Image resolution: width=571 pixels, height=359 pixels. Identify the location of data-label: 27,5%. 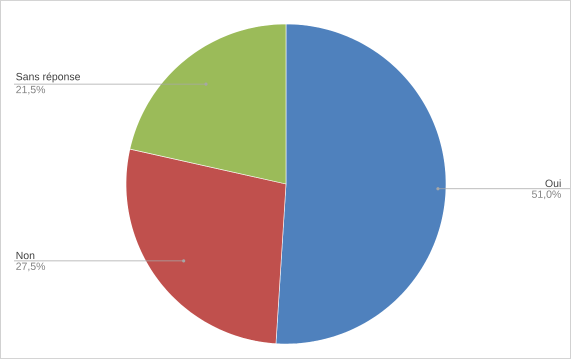
(31, 267).